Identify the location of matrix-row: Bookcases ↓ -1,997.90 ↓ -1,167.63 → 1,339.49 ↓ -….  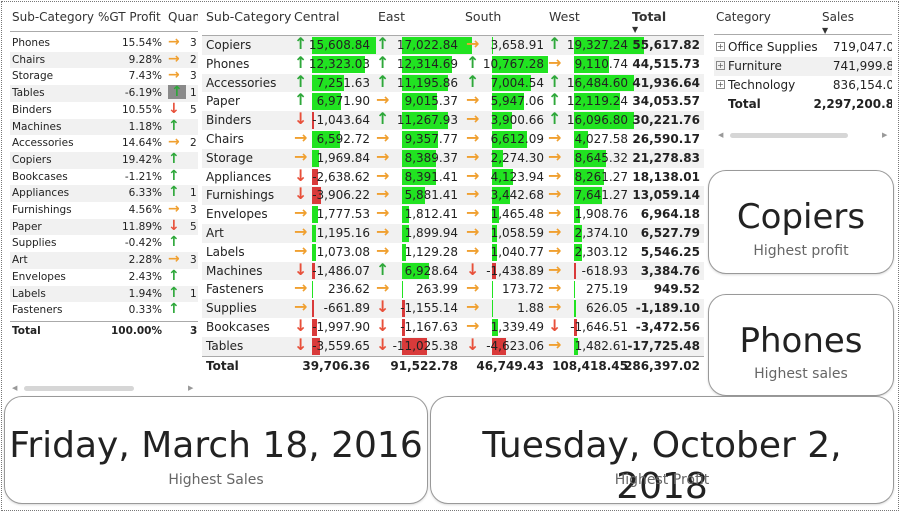
(453, 327).